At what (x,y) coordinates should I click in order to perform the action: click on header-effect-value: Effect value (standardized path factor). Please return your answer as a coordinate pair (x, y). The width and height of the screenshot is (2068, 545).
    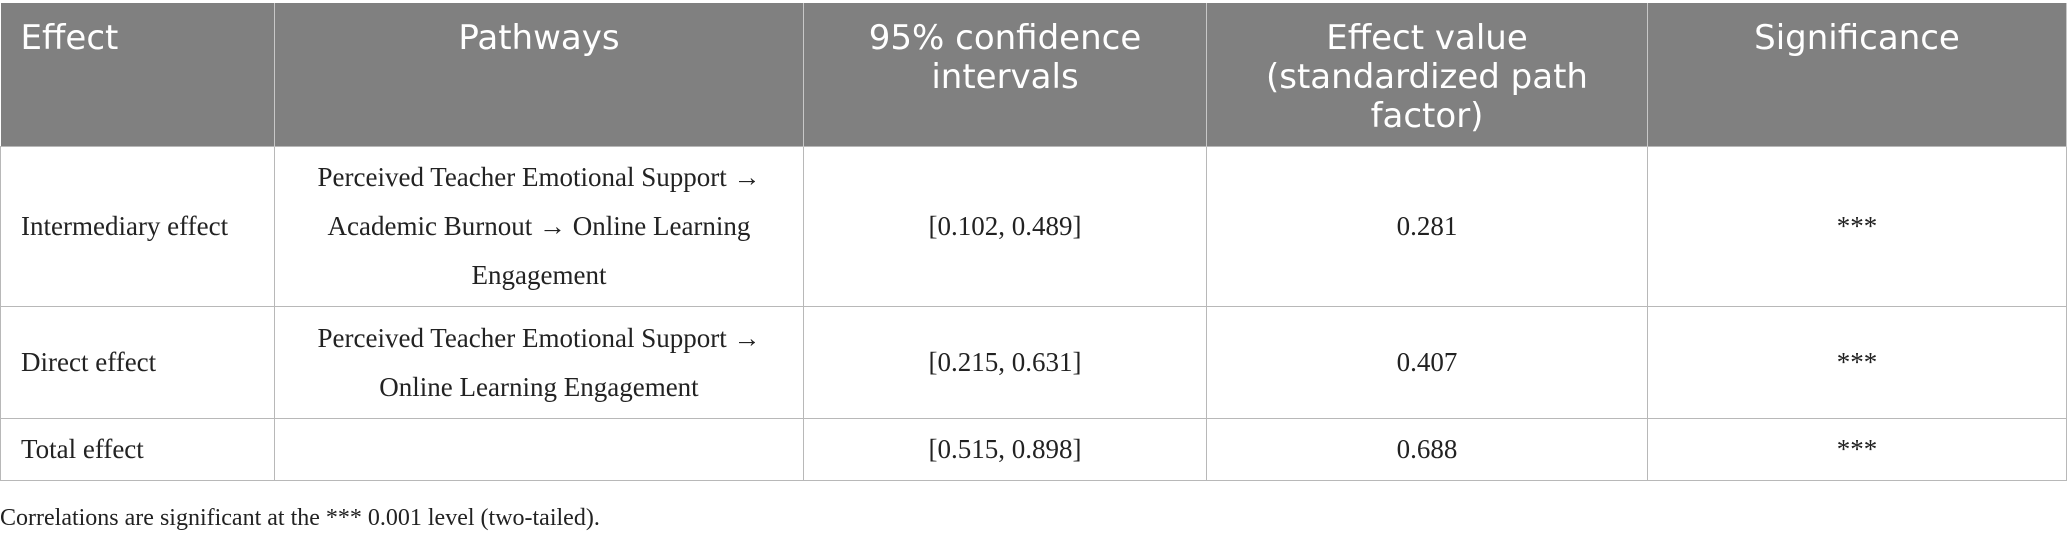
    Looking at the image, I should click on (1427, 75).